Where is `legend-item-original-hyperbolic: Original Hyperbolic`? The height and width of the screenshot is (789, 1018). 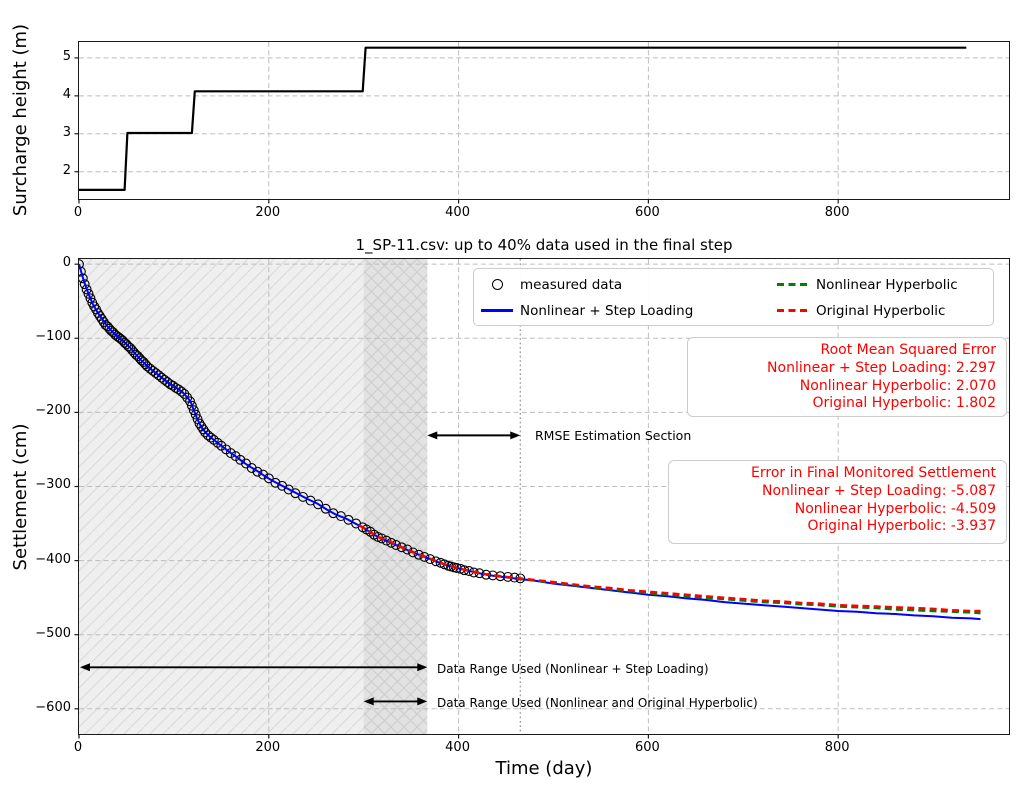 legend-item-original-hyperbolic: Original Hyperbolic is located at coordinates (878, 311).